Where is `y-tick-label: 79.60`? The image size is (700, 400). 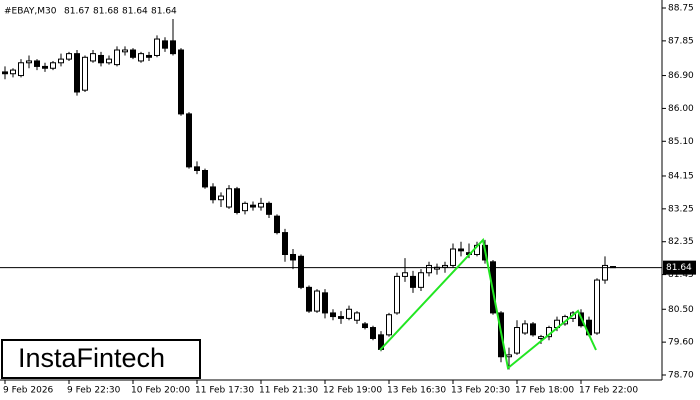 y-tick-label: 79.60 is located at coordinates (681, 343).